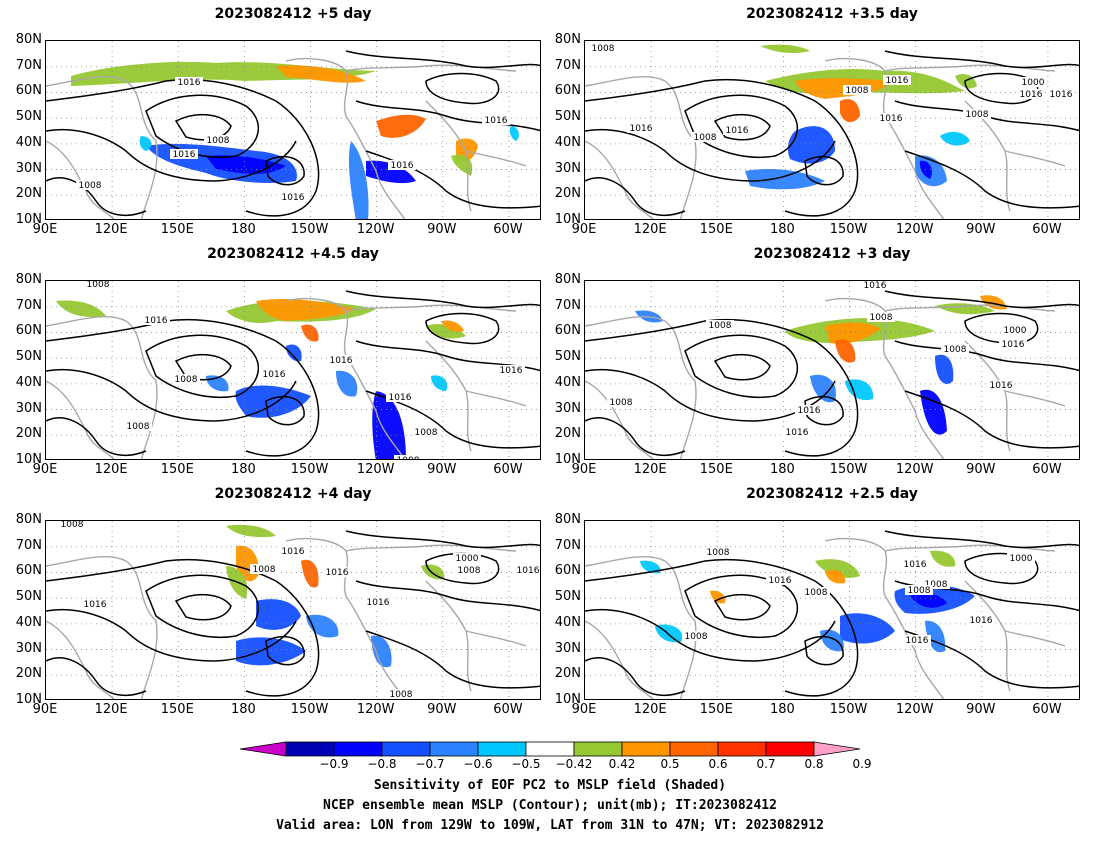 This screenshot has width=1100, height=850. What do you see at coordinates (981, 709) in the screenshot?
I see `longitude-label: 90W` at bounding box center [981, 709].